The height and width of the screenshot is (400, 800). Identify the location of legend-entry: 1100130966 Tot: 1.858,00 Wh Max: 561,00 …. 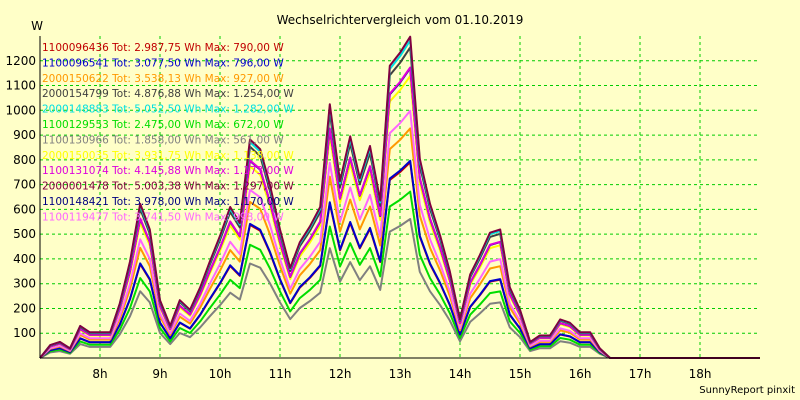
(163, 140).